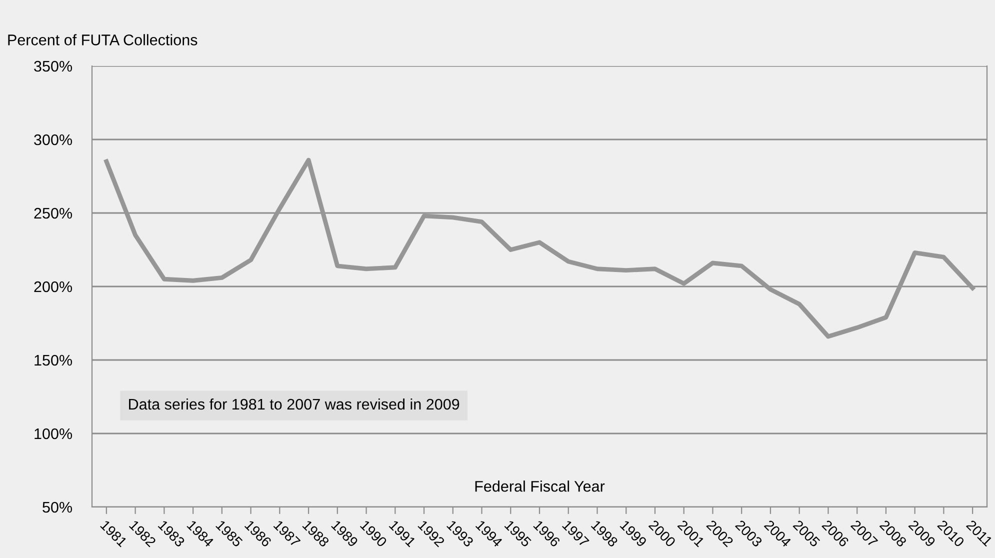  Describe the element at coordinates (540, 486) in the screenshot. I see `x-axis-title: Federal Fiscal Year` at that location.